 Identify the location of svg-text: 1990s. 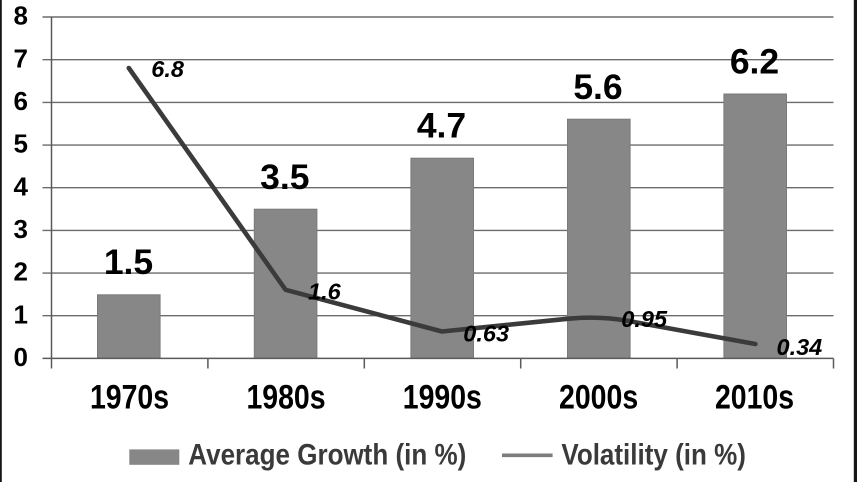
(442, 396).